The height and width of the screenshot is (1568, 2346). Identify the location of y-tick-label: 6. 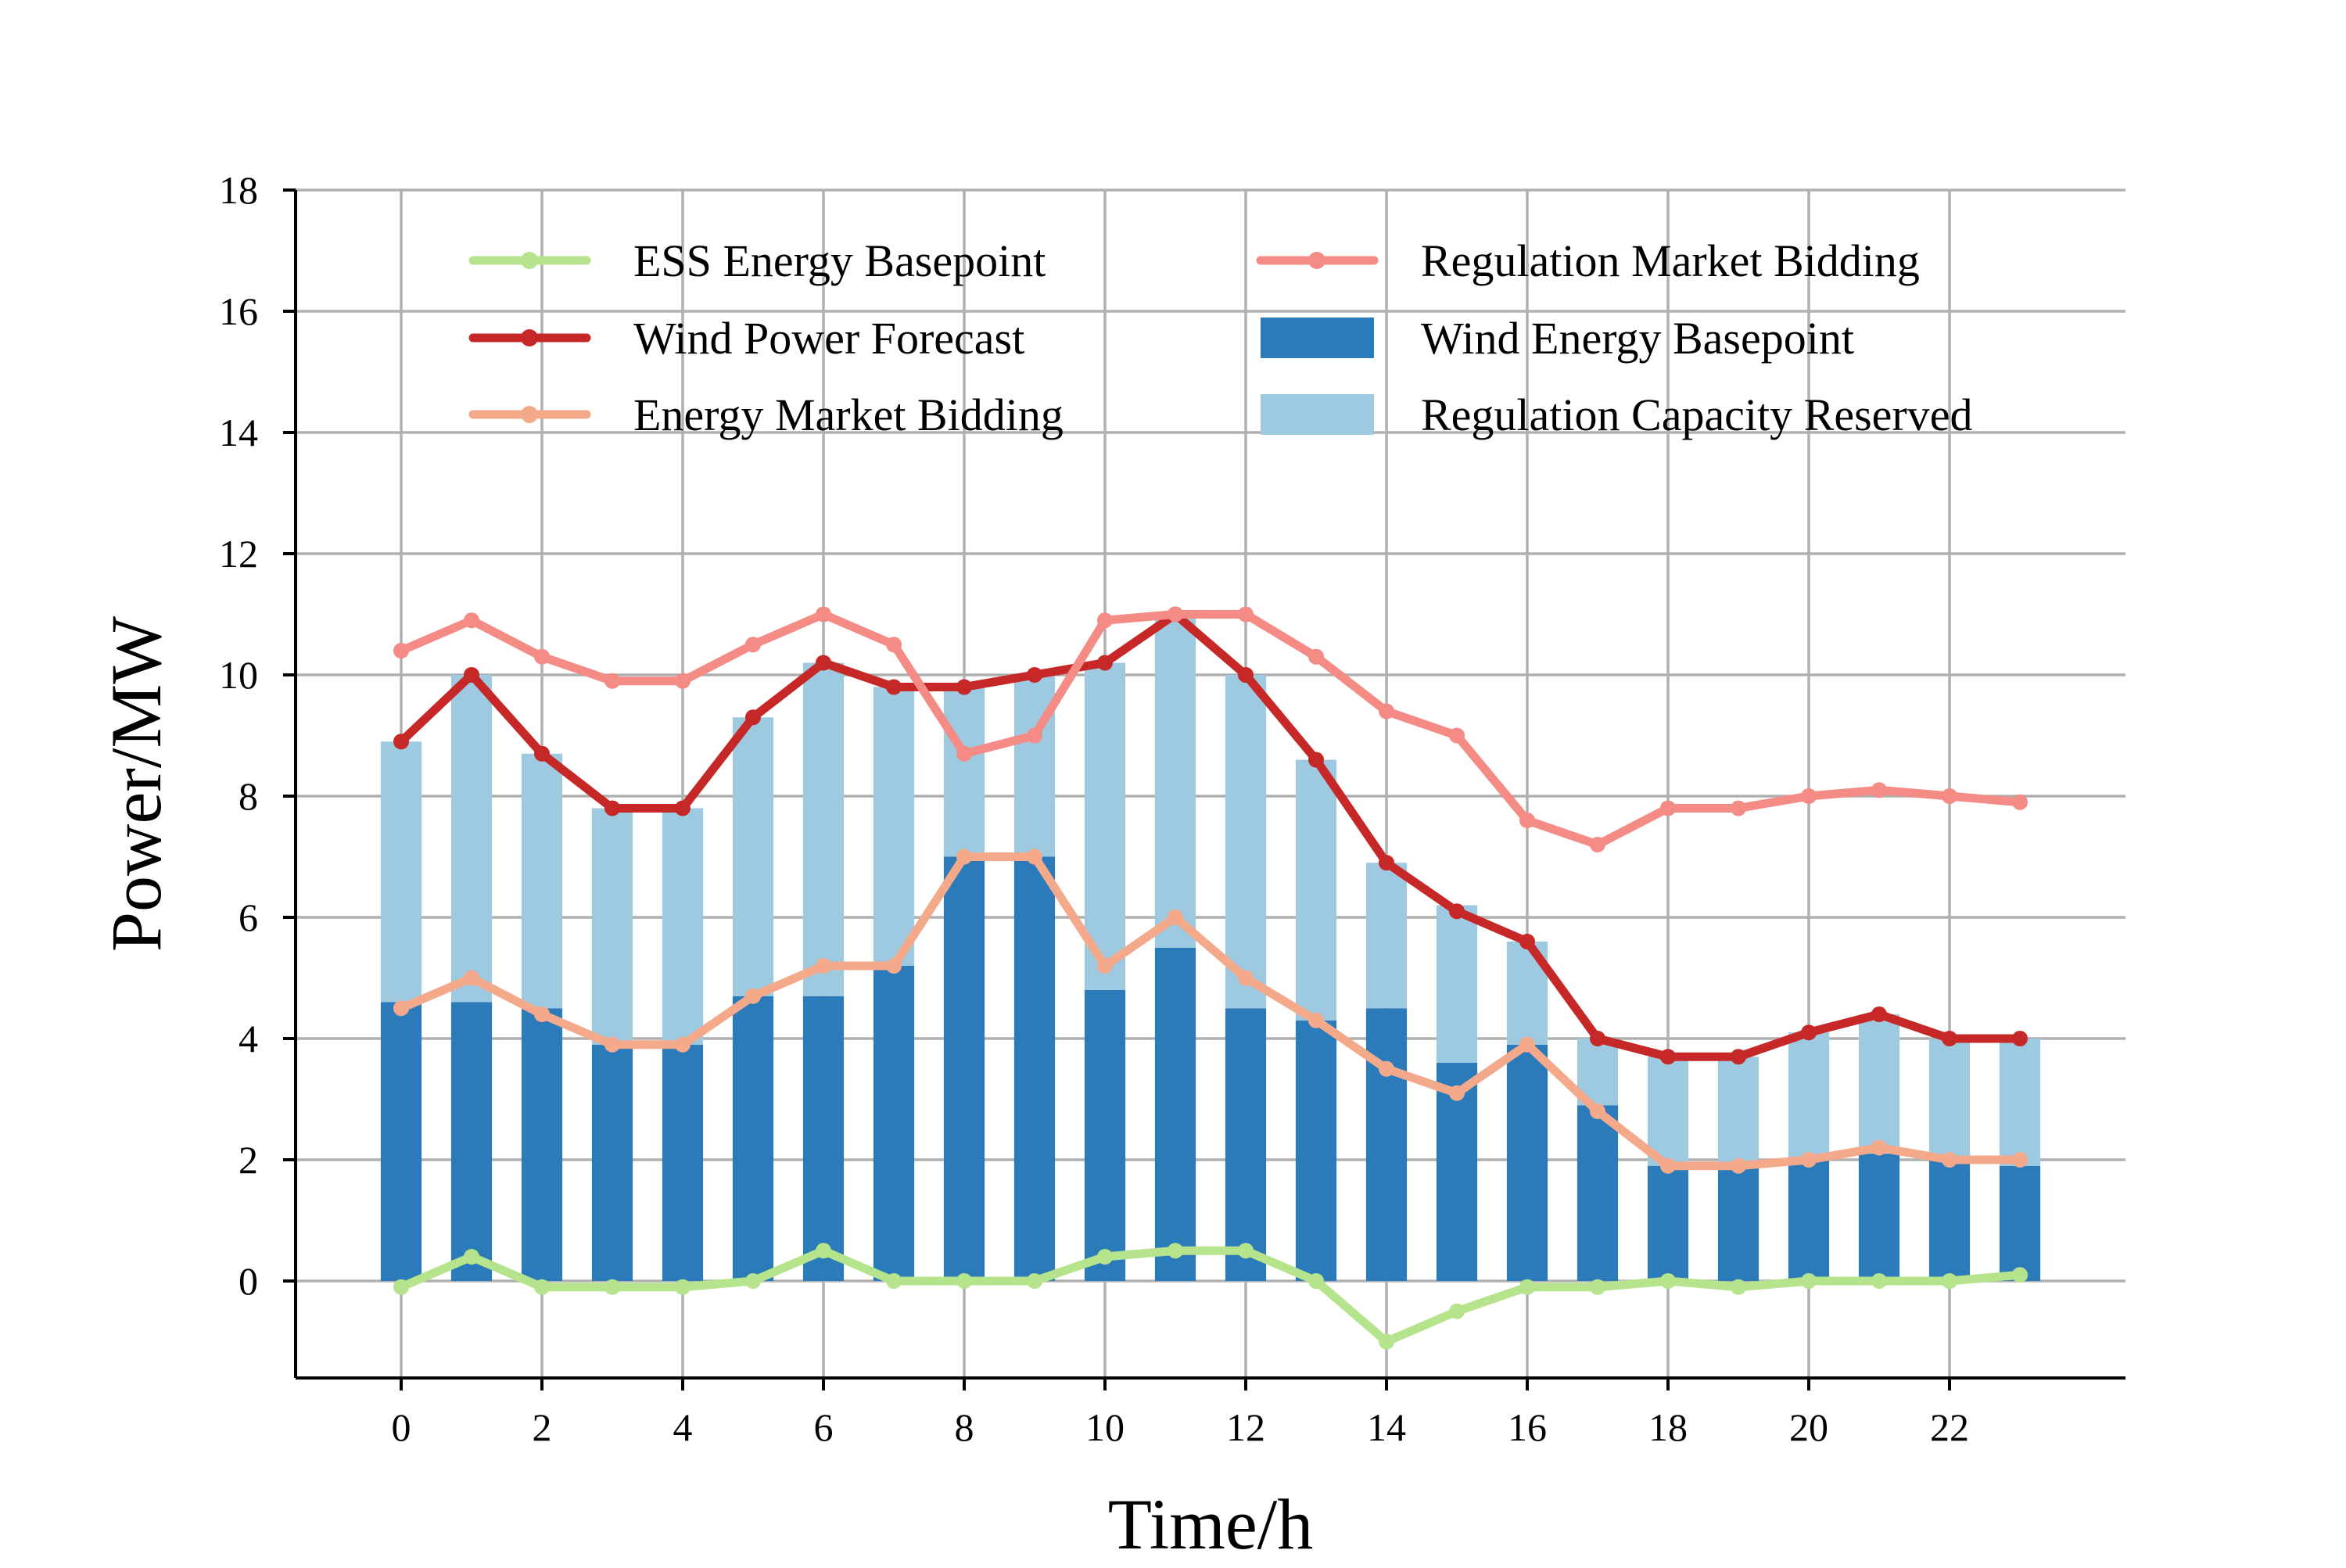
(249, 917).